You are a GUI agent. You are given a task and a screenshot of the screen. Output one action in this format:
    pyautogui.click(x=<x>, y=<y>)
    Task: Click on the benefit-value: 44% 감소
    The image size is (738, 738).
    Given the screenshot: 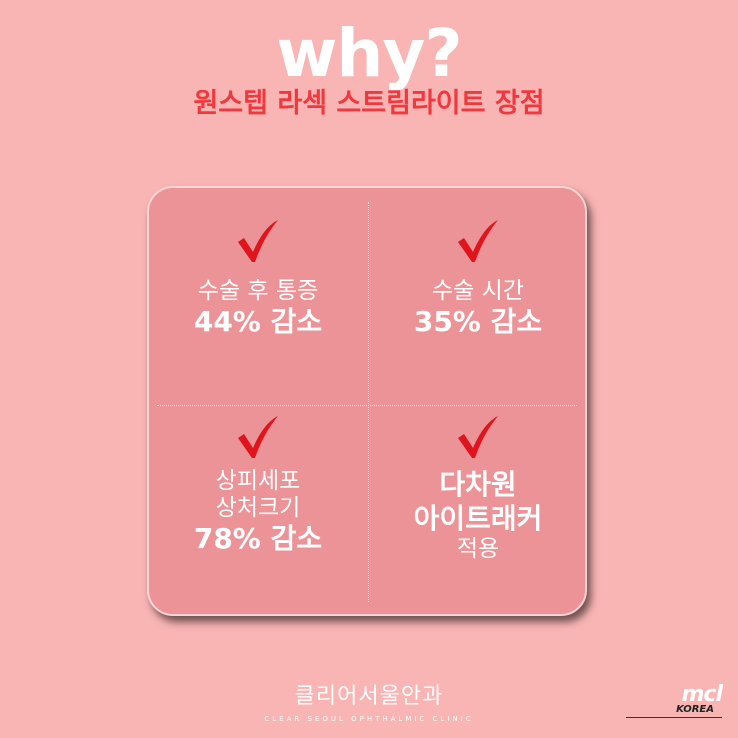 What is the action you would take?
    pyautogui.click(x=258, y=321)
    